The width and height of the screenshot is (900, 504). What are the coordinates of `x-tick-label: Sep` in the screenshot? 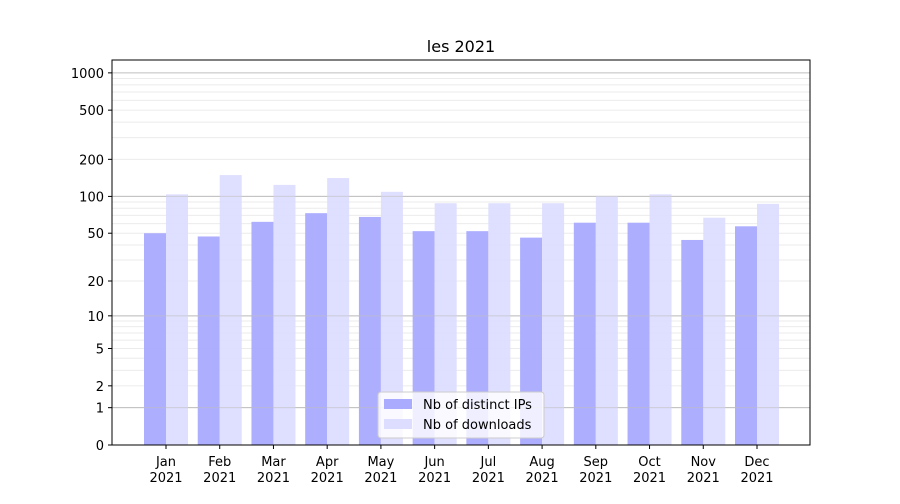 It's located at (596, 462).